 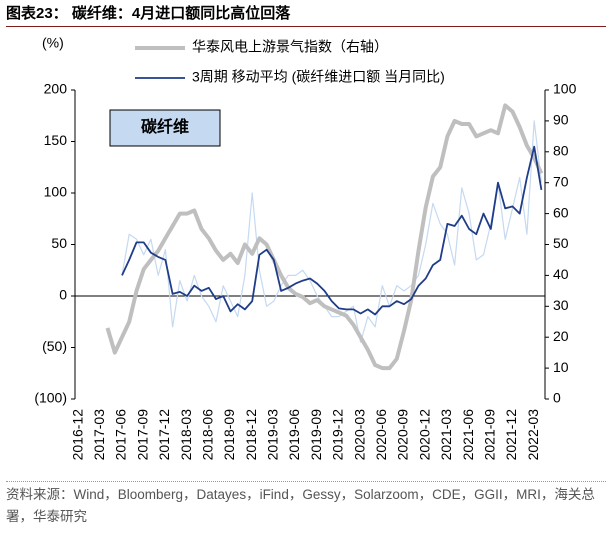 What do you see at coordinates (338, 435) in the screenshot?
I see `x-tick-label: 2019-12` at bounding box center [338, 435].